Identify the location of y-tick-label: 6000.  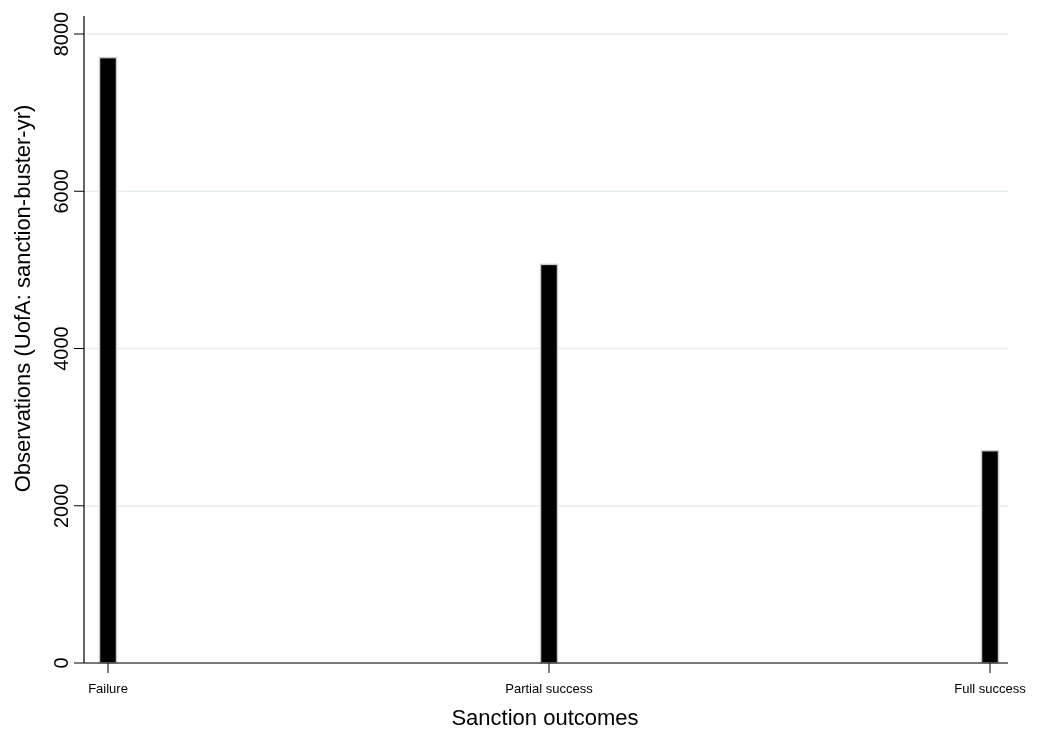
(61, 191).